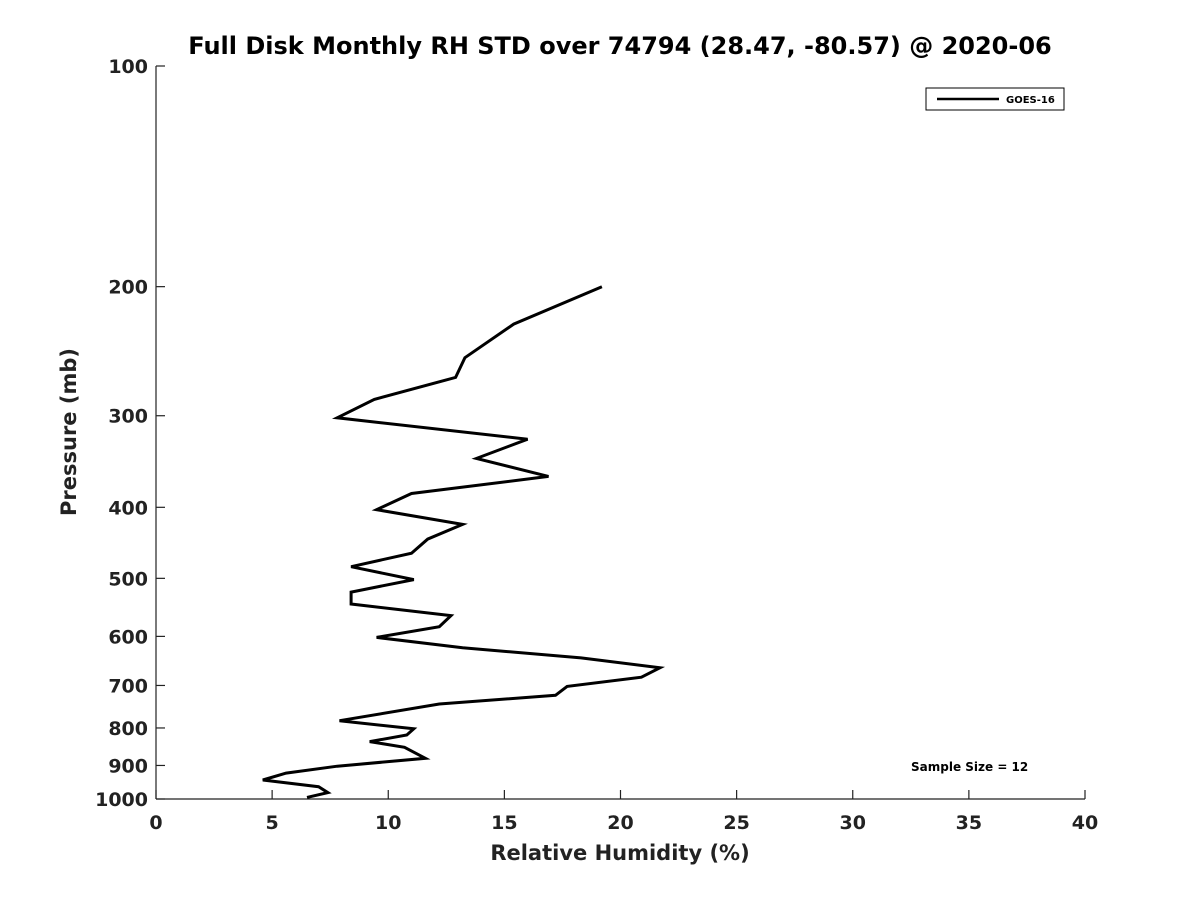  Describe the element at coordinates (620, 823) in the screenshot. I see `x-tick-label: 20` at that location.